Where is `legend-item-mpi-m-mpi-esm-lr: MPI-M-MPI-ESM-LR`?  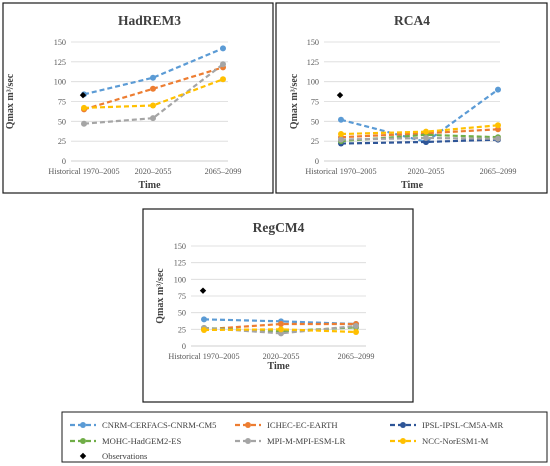 legend-item-mpi-m-mpi-esm-lr: MPI-M-MPI-ESM-LR is located at coordinates (290, 441).